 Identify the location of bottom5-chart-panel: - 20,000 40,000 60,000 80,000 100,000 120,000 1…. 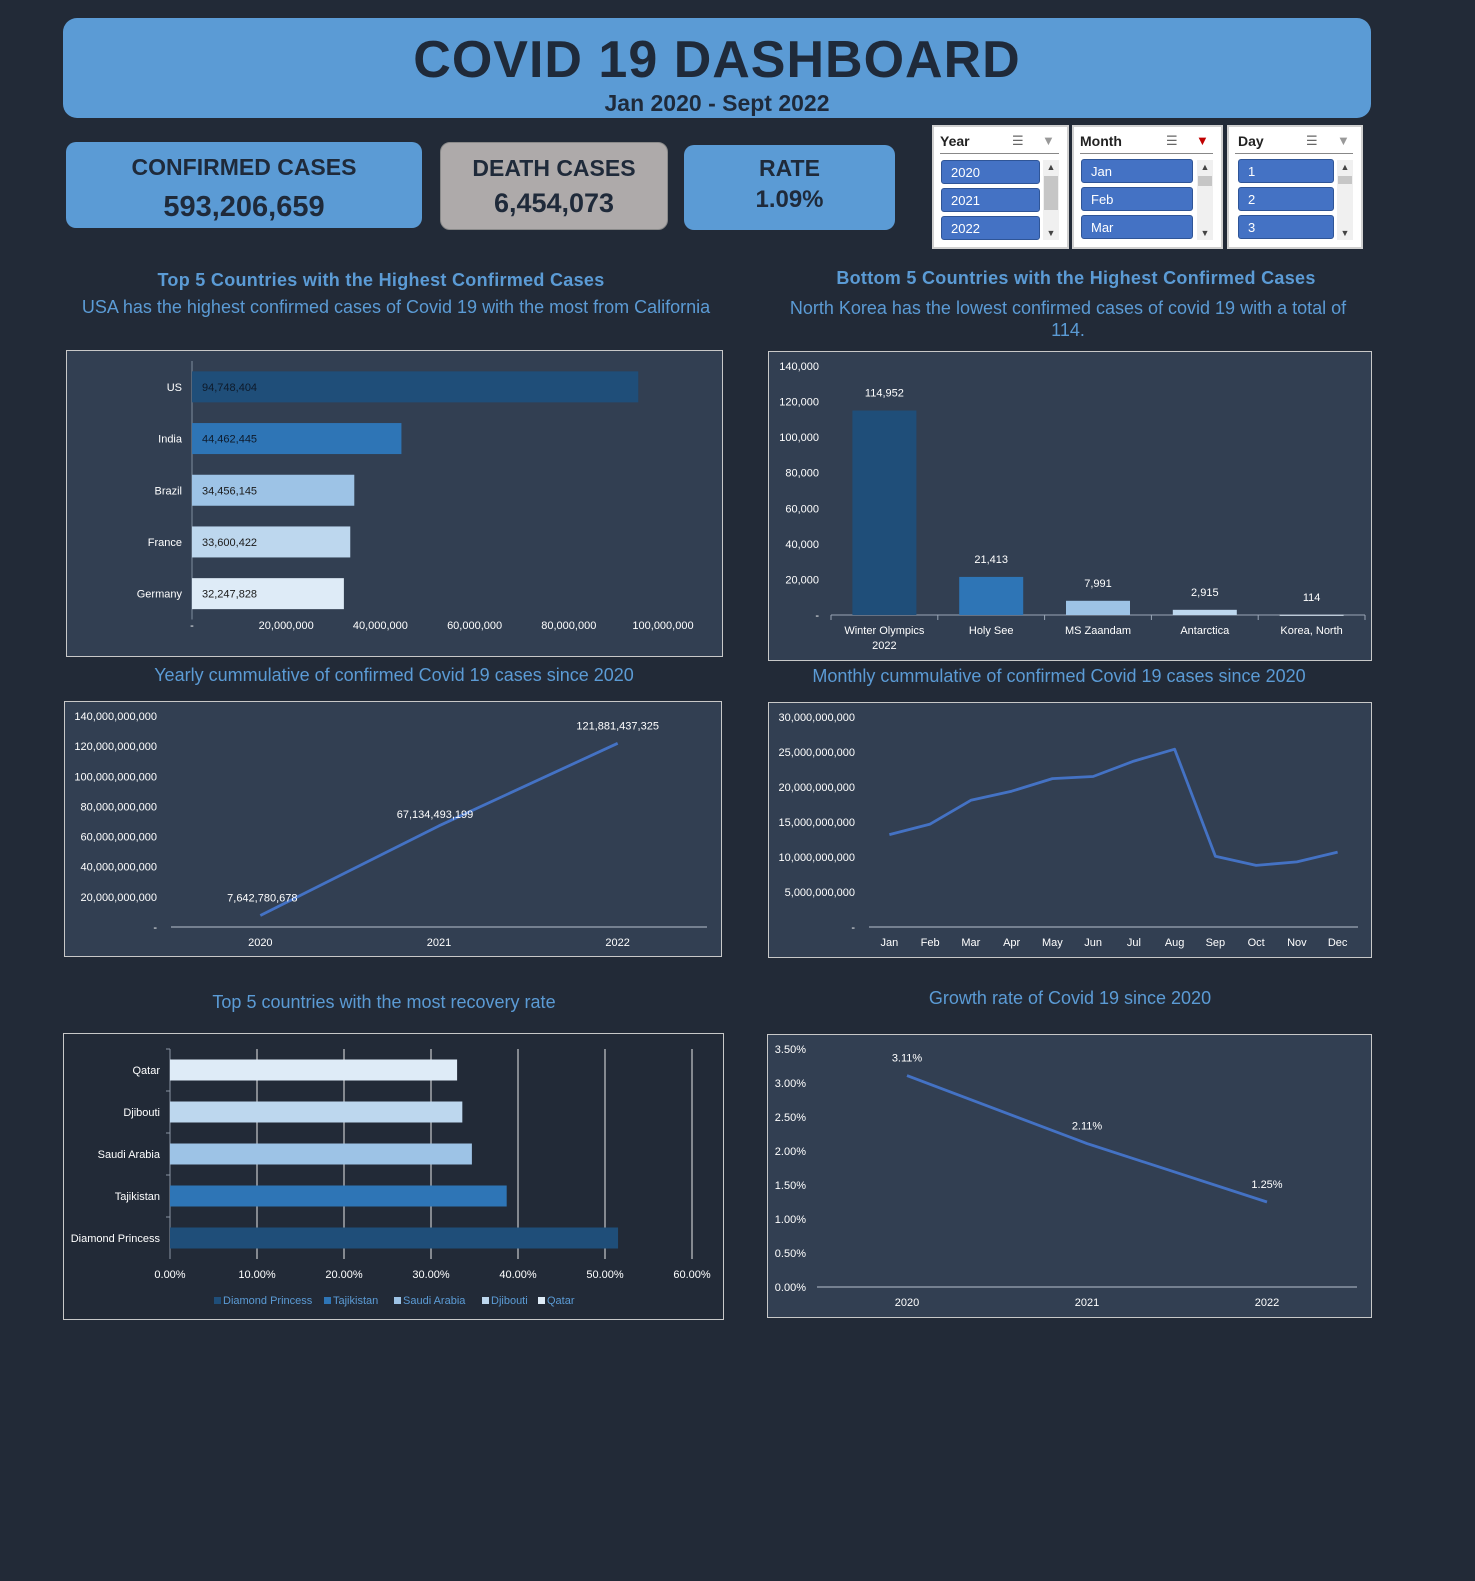
(1070, 506).